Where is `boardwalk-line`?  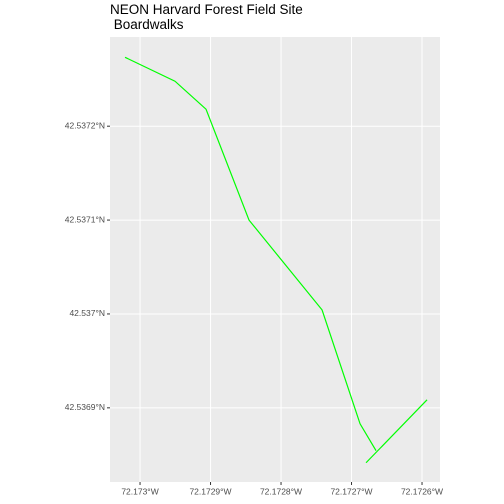
boardwalk-line is located at coordinates (396, 431).